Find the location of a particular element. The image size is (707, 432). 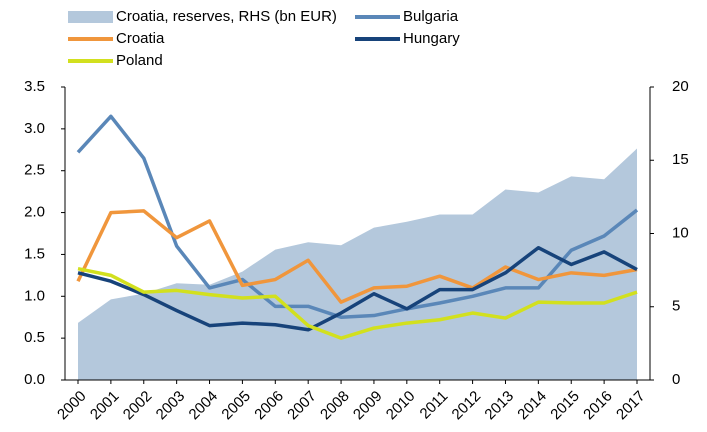

x-tick-label: 2001 is located at coordinates (105, 406).